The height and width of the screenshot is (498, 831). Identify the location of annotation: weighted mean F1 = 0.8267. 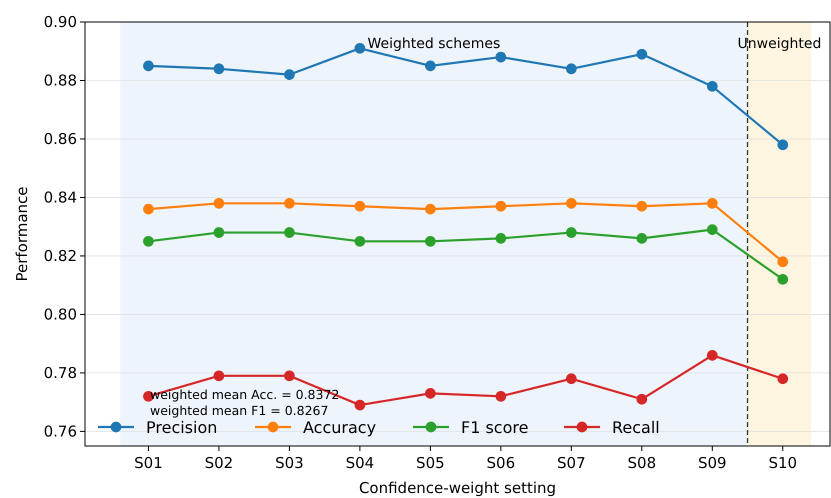
(239, 410).